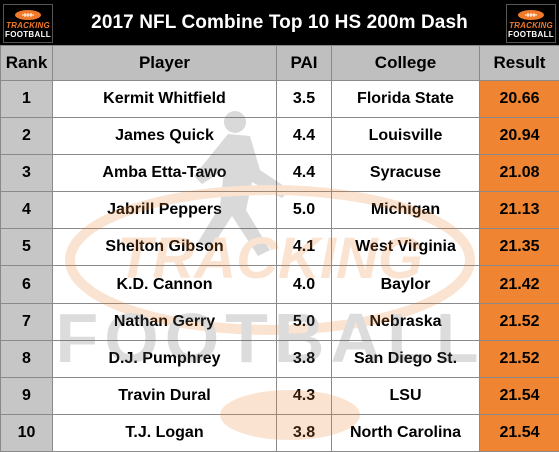 The image size is (559, 452). Describe the element at coordinates (164, 136) in the screenshot. I see `player-cell: James Quick` at that location.